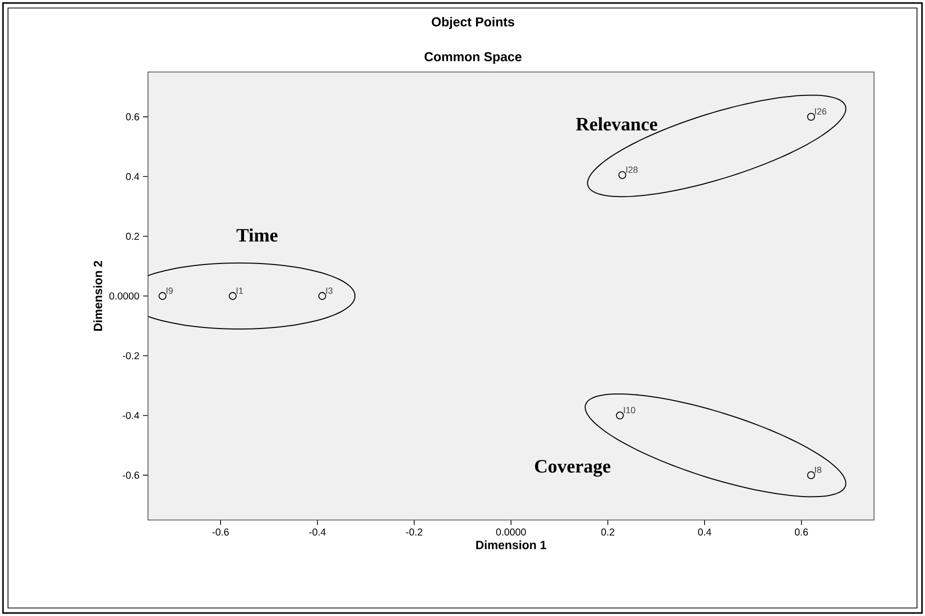  I want to click on y-tick-label: 0.4, so click(133, 176).